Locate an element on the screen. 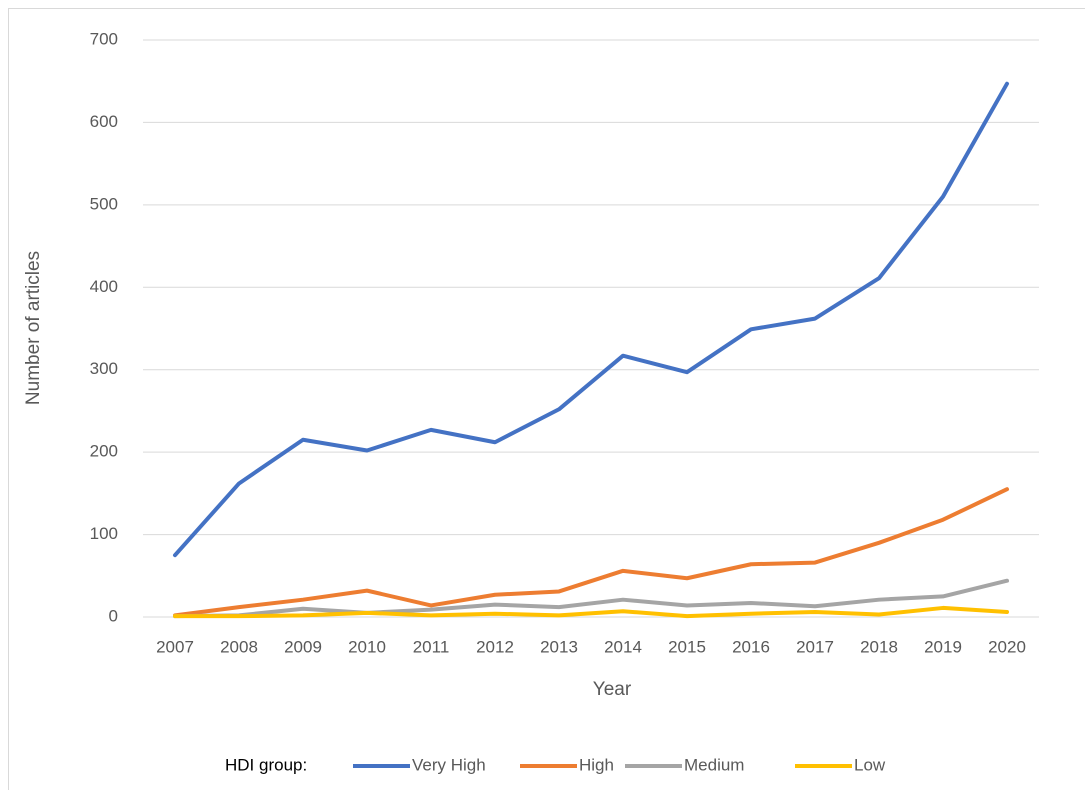  y-tick-label: 700 is located at coordinates (104, 38).